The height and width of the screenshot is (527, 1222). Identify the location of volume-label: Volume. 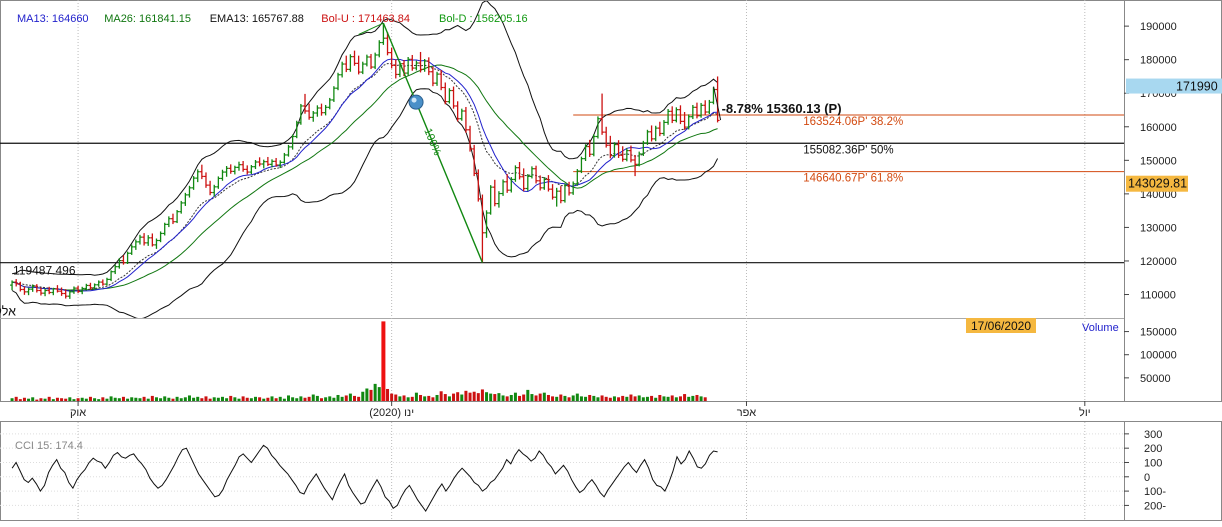
(1100, 328).